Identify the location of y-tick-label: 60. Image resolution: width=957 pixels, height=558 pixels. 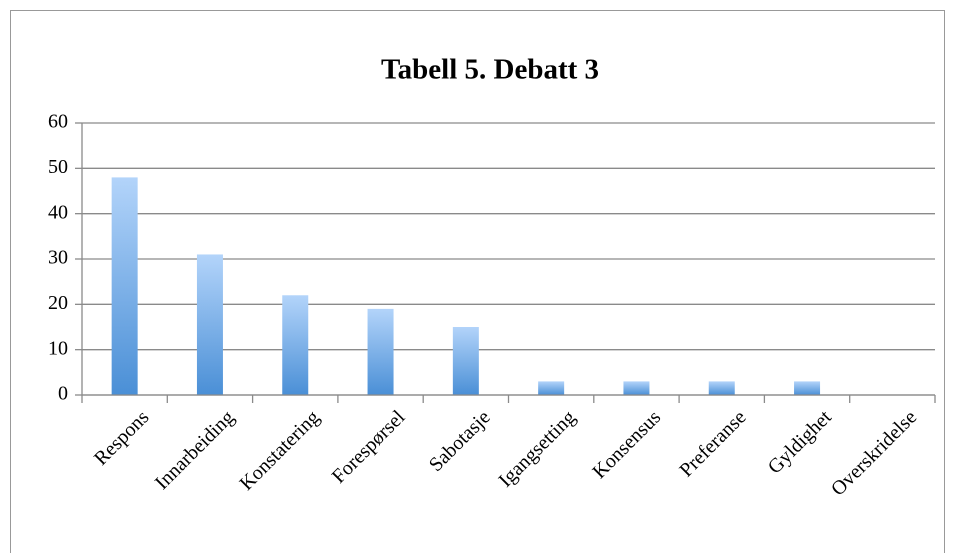
(58, 122).